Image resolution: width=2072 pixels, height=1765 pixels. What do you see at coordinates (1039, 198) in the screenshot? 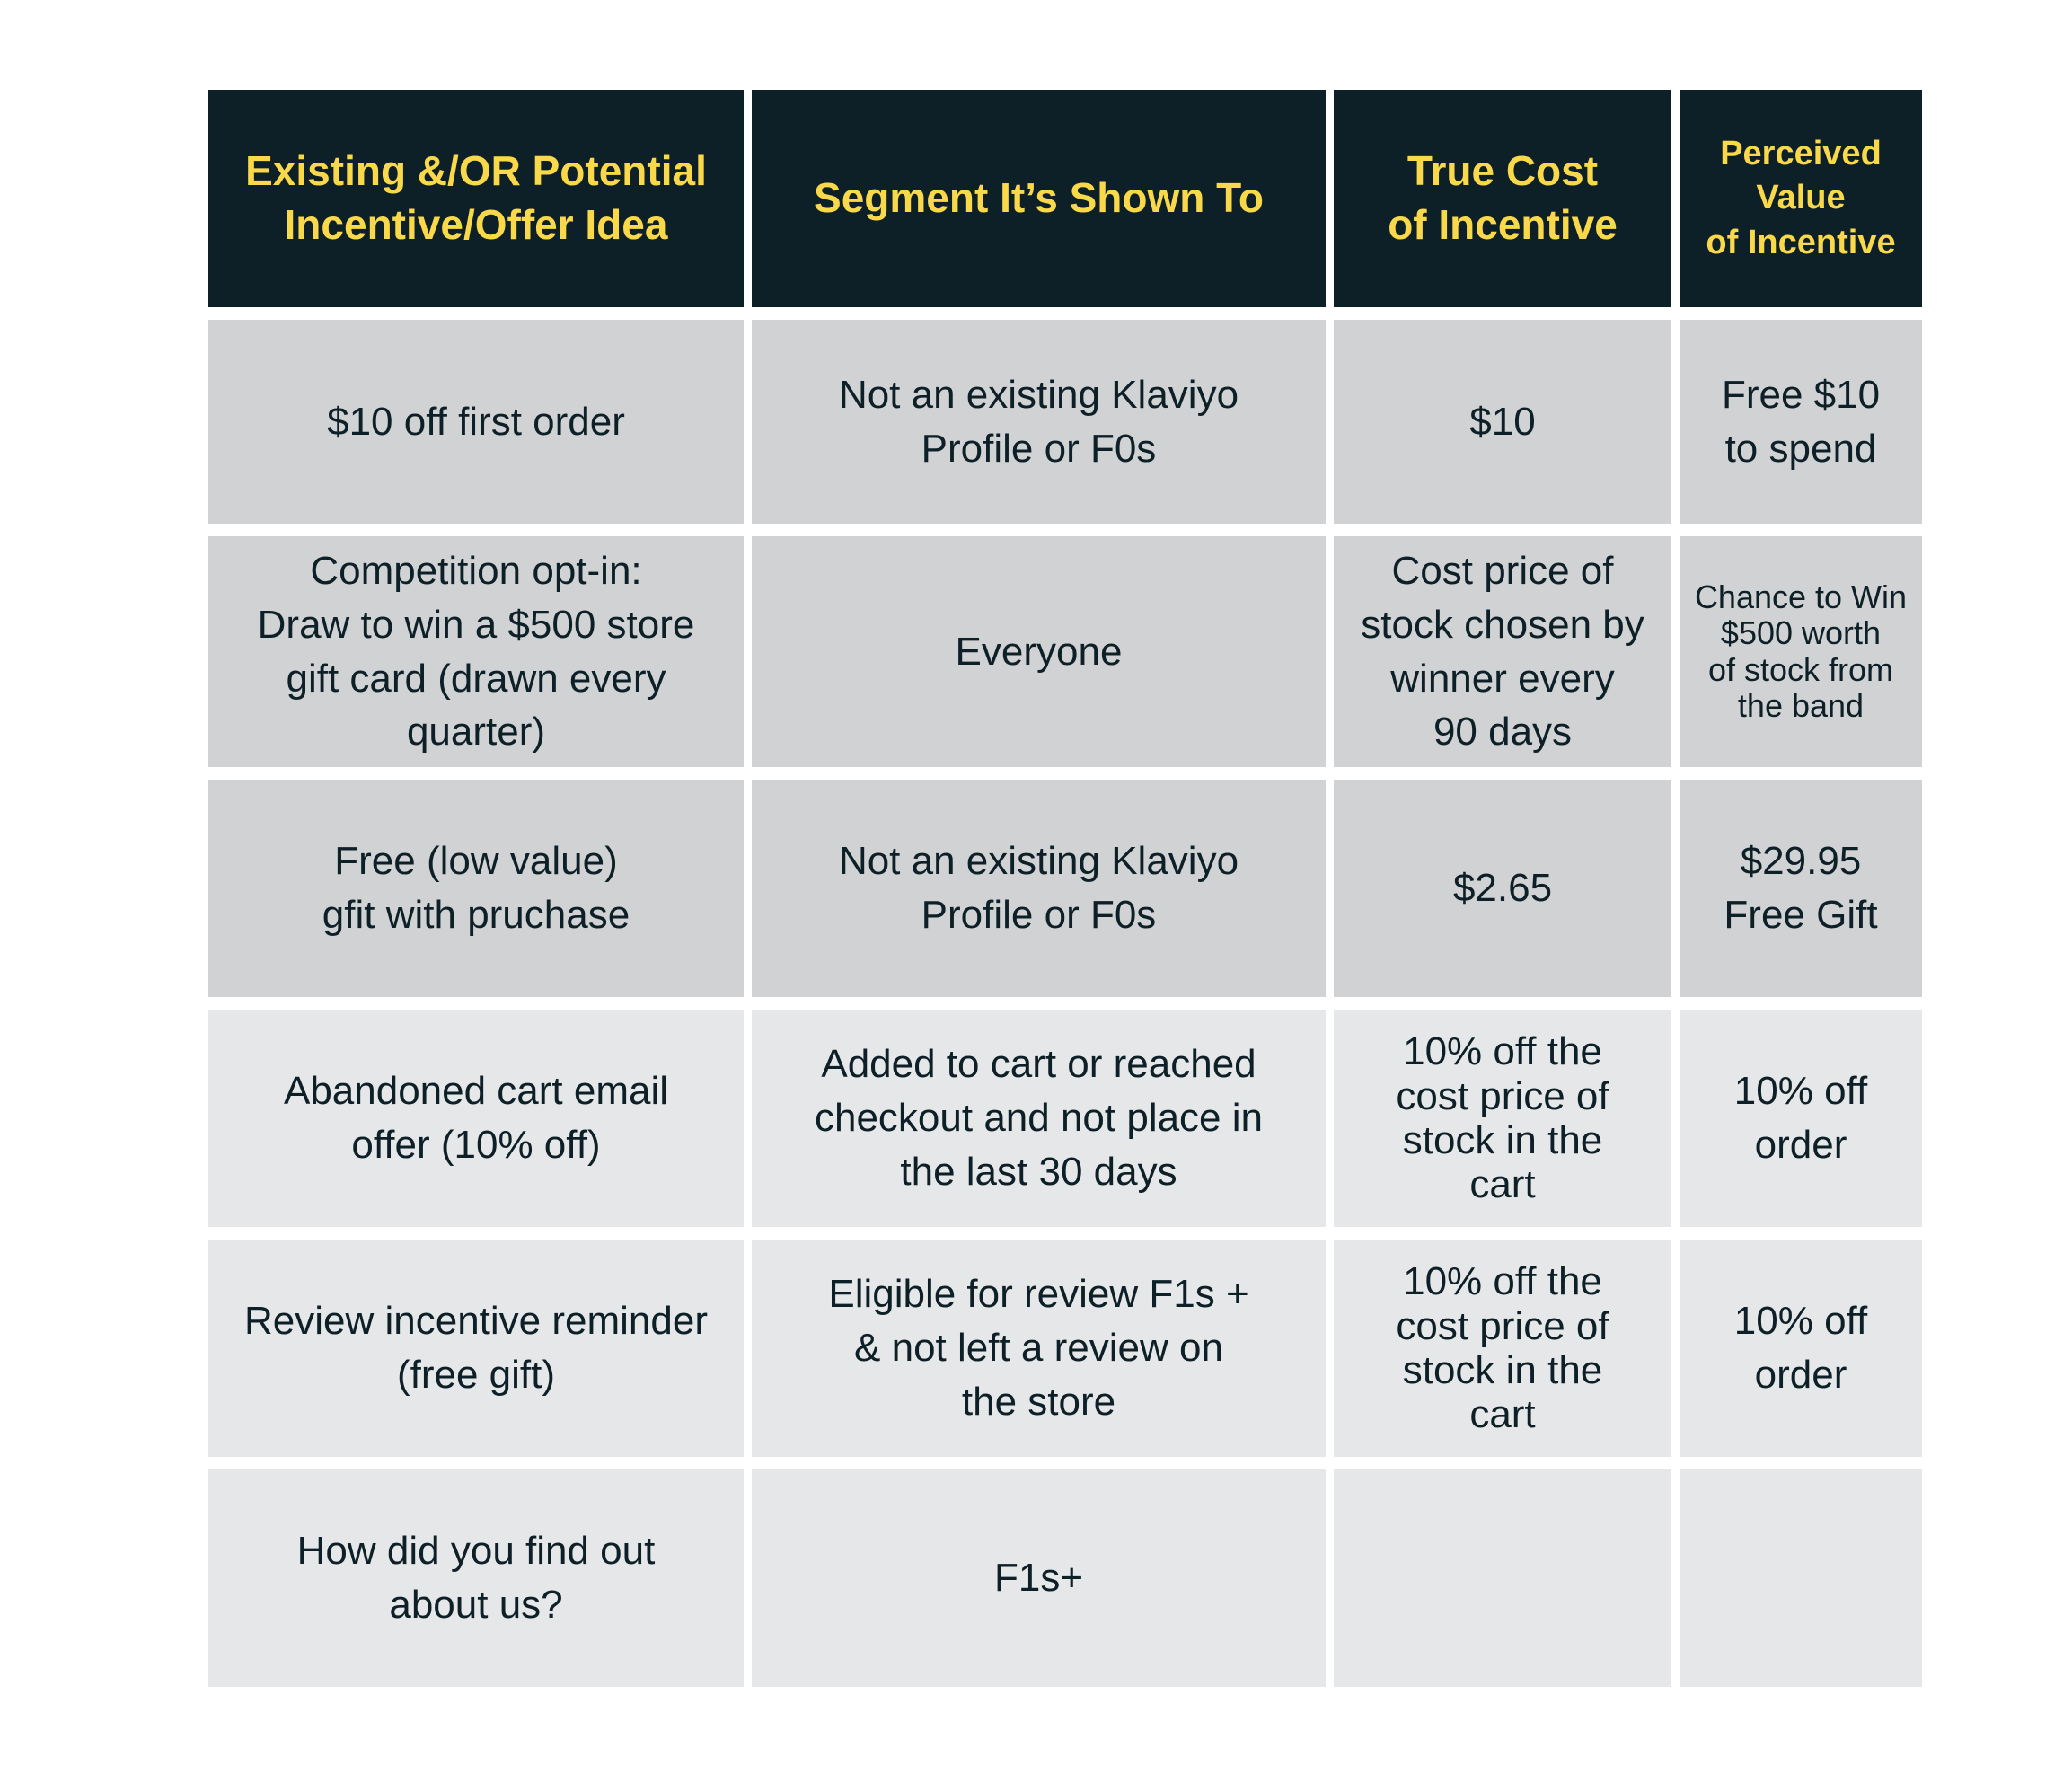
I see `header-segment: Segment It’s Shown To` at bounding box center [1039, 198].